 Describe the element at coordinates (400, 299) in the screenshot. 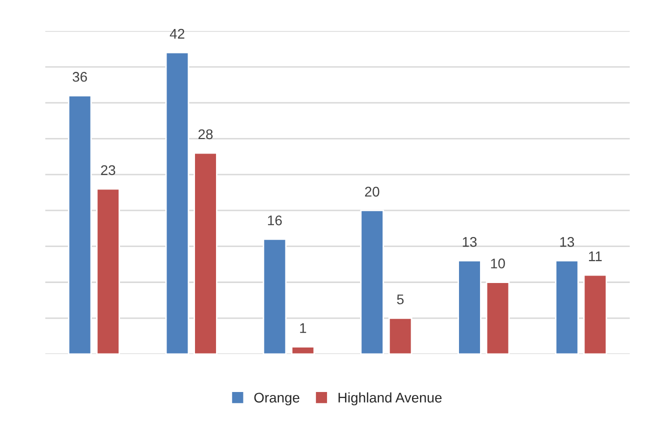

I see `data-label: 5` at that location.